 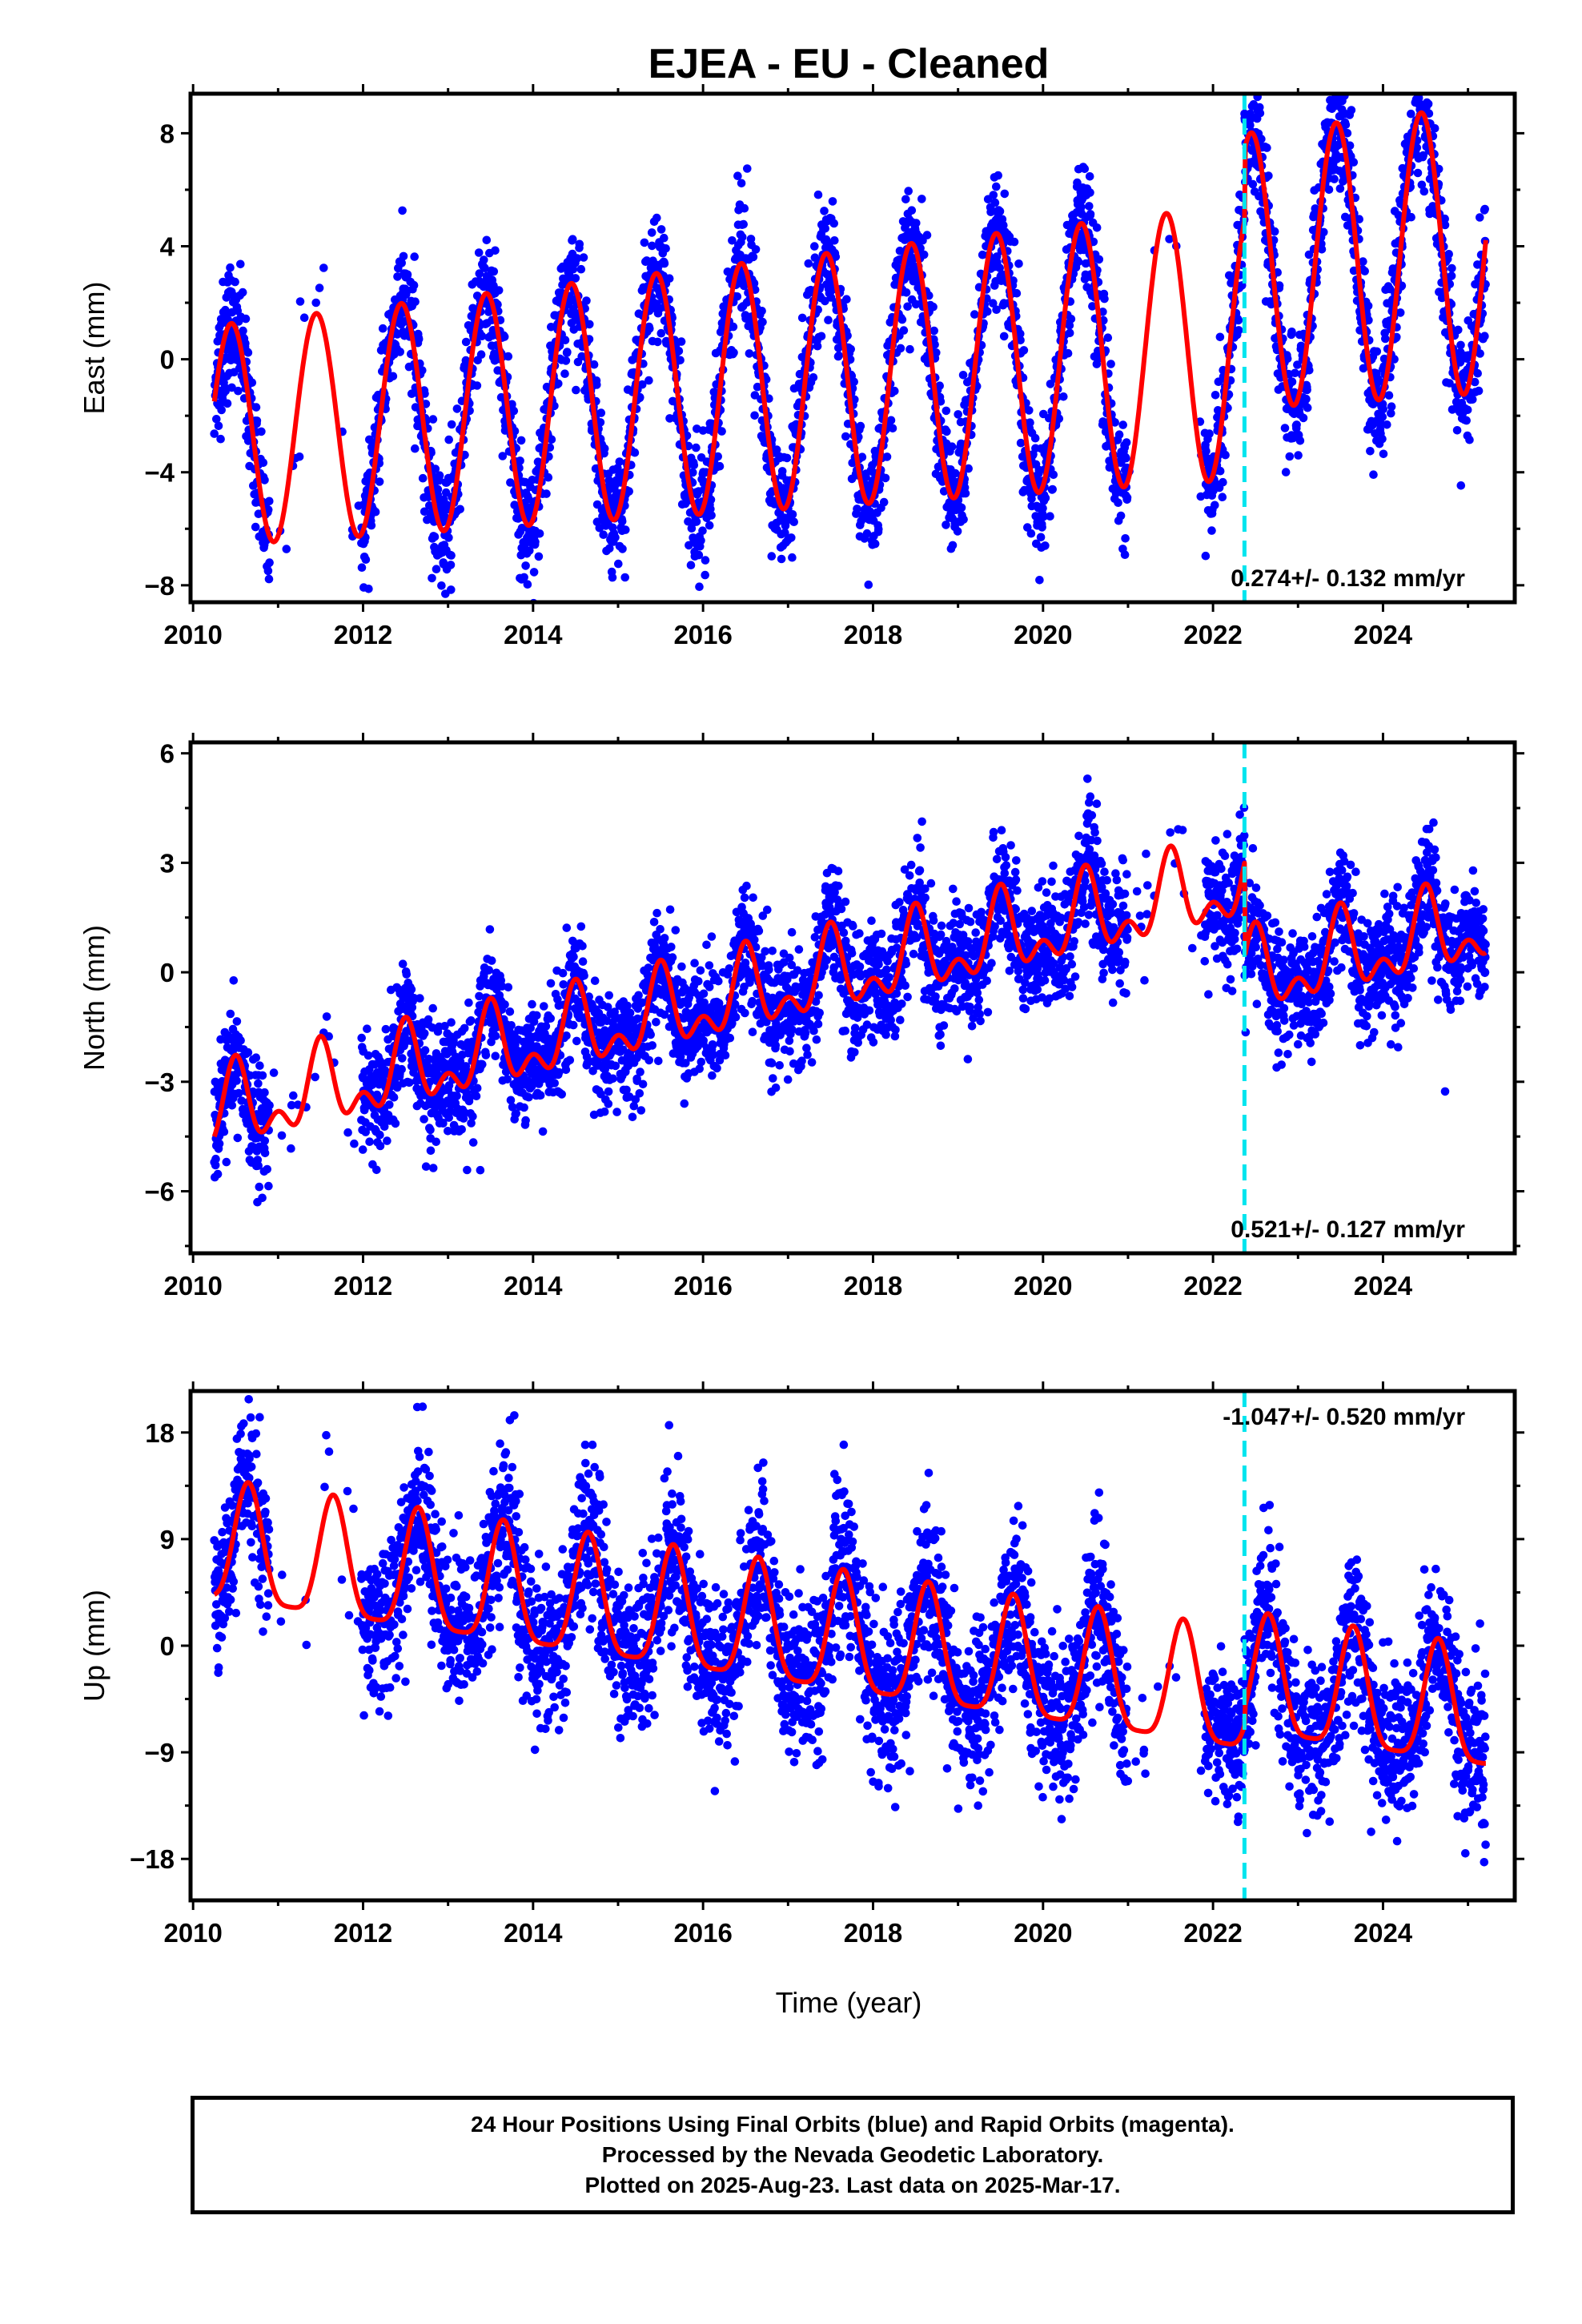 What do you see at coordinates (192, 634) in the screenshot?
I see `east-x-tick-label: 2010` at bounding box center [192, 634].